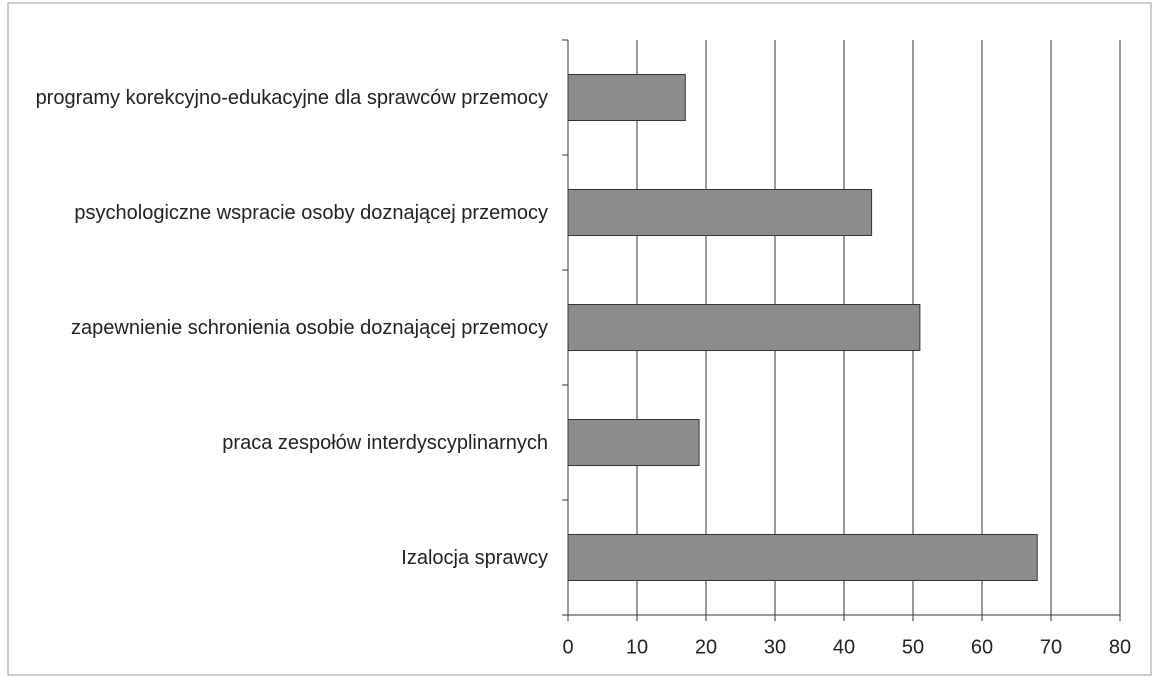  Describe the element at coordinates (844, 647) in the screenshot. I see `x-tick-label: 40` at that location.